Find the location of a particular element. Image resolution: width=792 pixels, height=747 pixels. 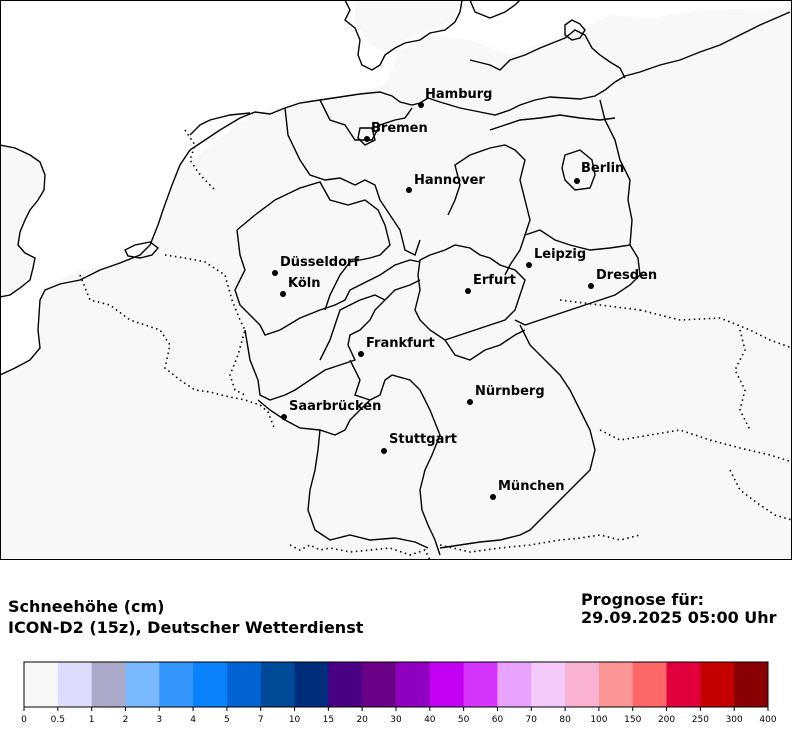

colorbar-tick-label: 200 is located at coordinates (666, 720).